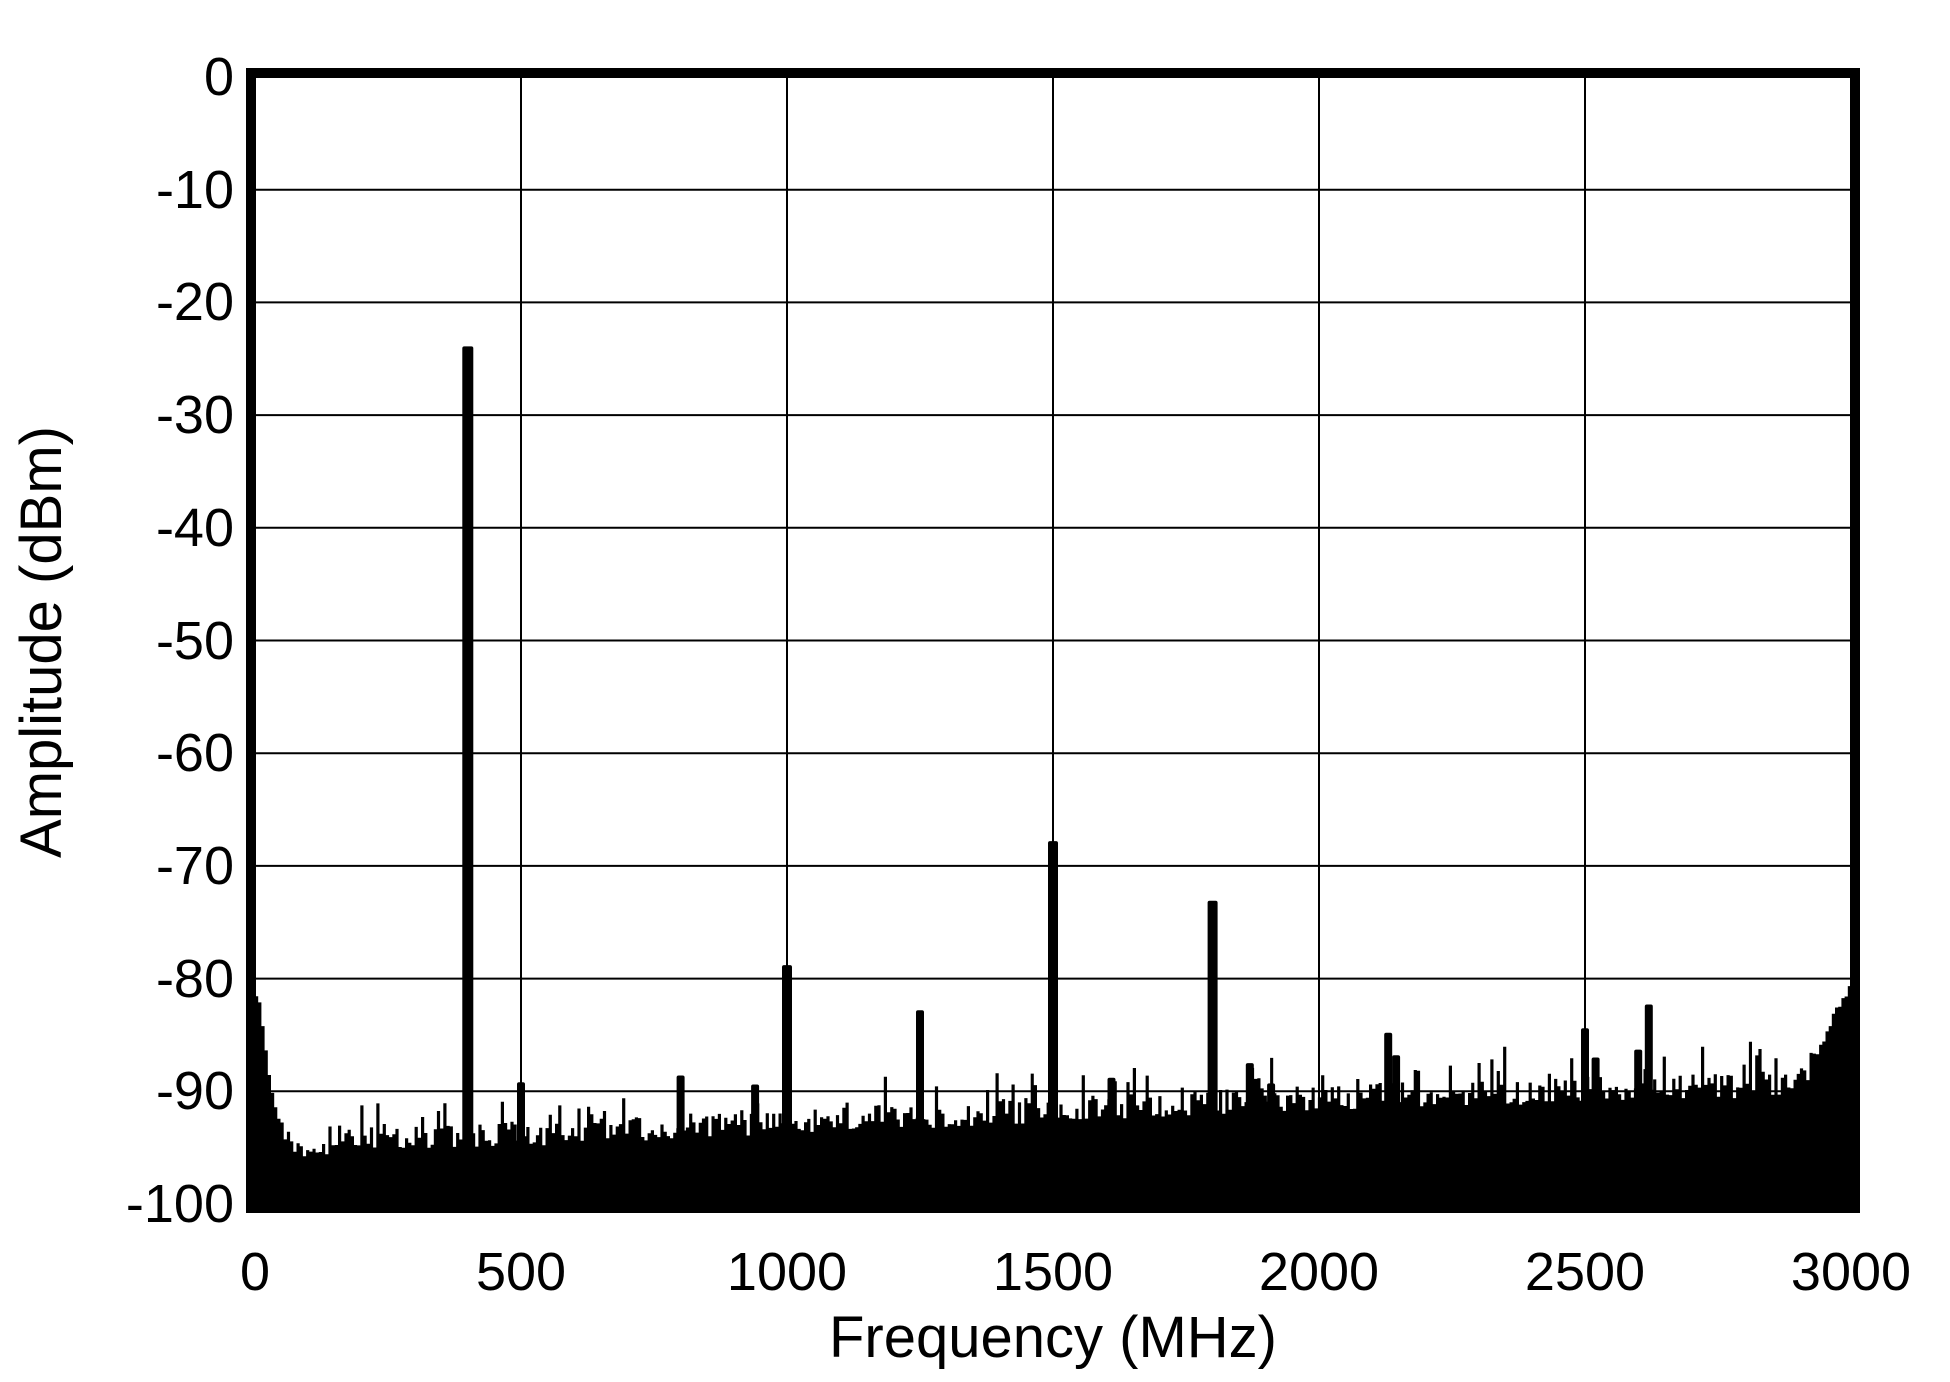 The image size is (1950, 1382). What do you see at coordinates (194, 865) in the screenshot?
I see `y-tick-label: -70` at bounding box center [194, 865].